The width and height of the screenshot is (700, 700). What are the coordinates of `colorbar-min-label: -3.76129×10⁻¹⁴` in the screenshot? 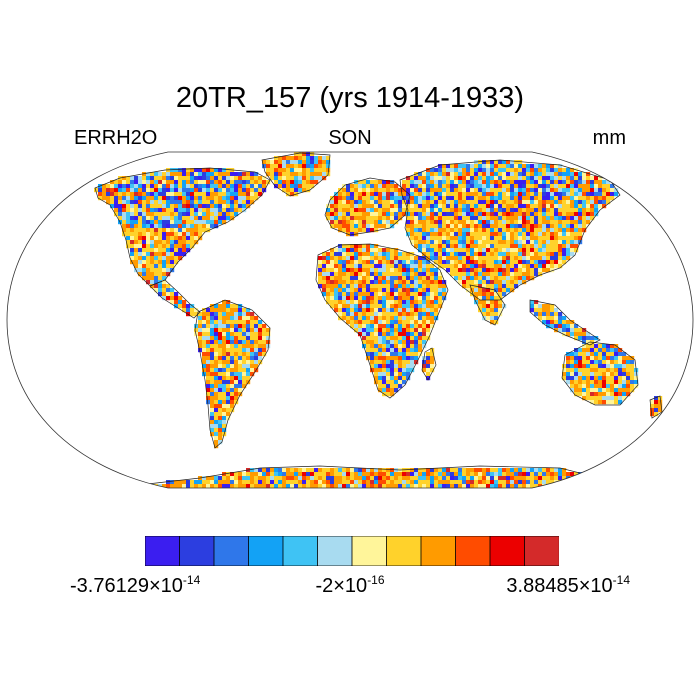 It's located at (135, 585).